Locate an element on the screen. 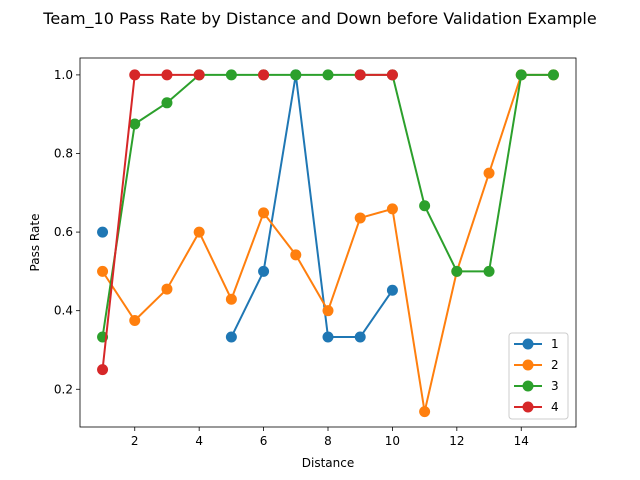 The image size is (640, 480). x-axis-ticks: 2 4 6 8 10 12 14 is located at coordinates (330, 437).